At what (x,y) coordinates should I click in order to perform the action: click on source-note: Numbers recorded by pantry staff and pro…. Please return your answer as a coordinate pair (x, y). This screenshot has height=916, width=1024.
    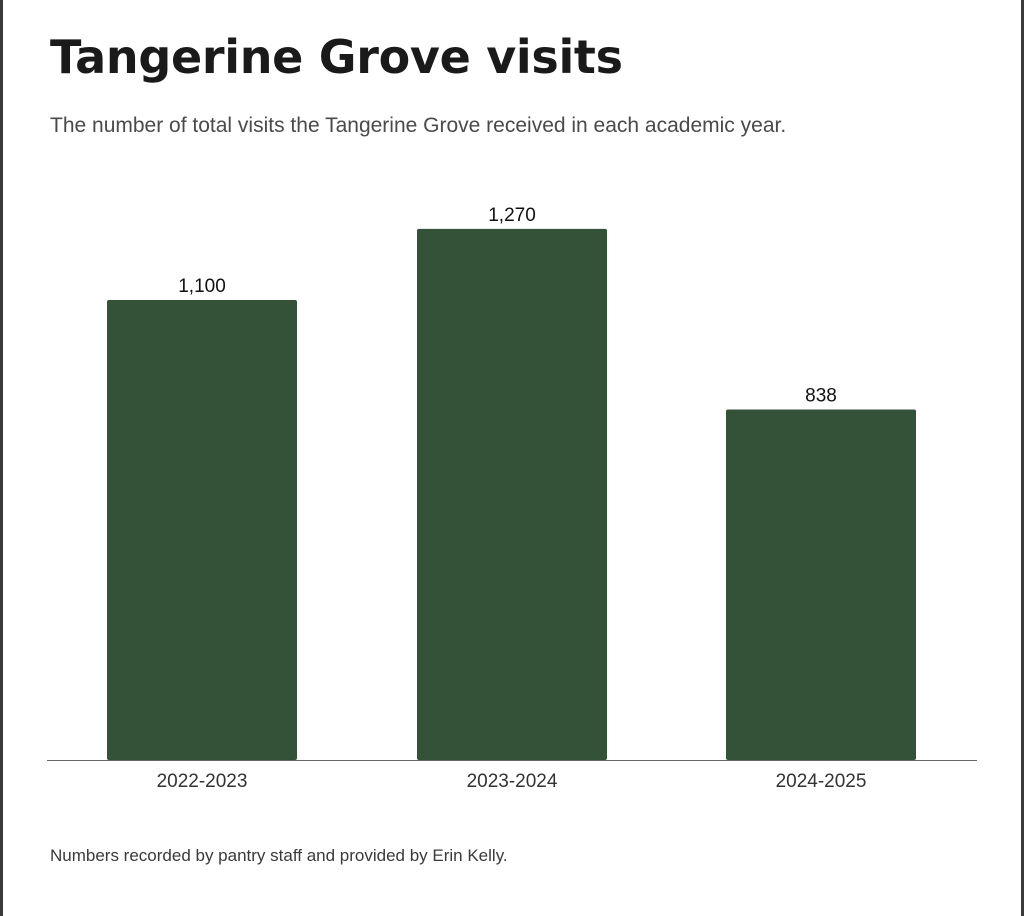
    Looking at the image, I should click on (279, 855).